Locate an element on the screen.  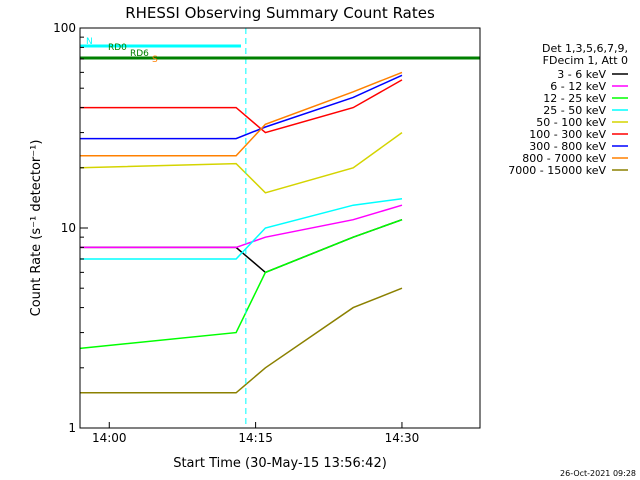
legend-label-0: 3 - 6 keV is located at coordinates (581, 74).